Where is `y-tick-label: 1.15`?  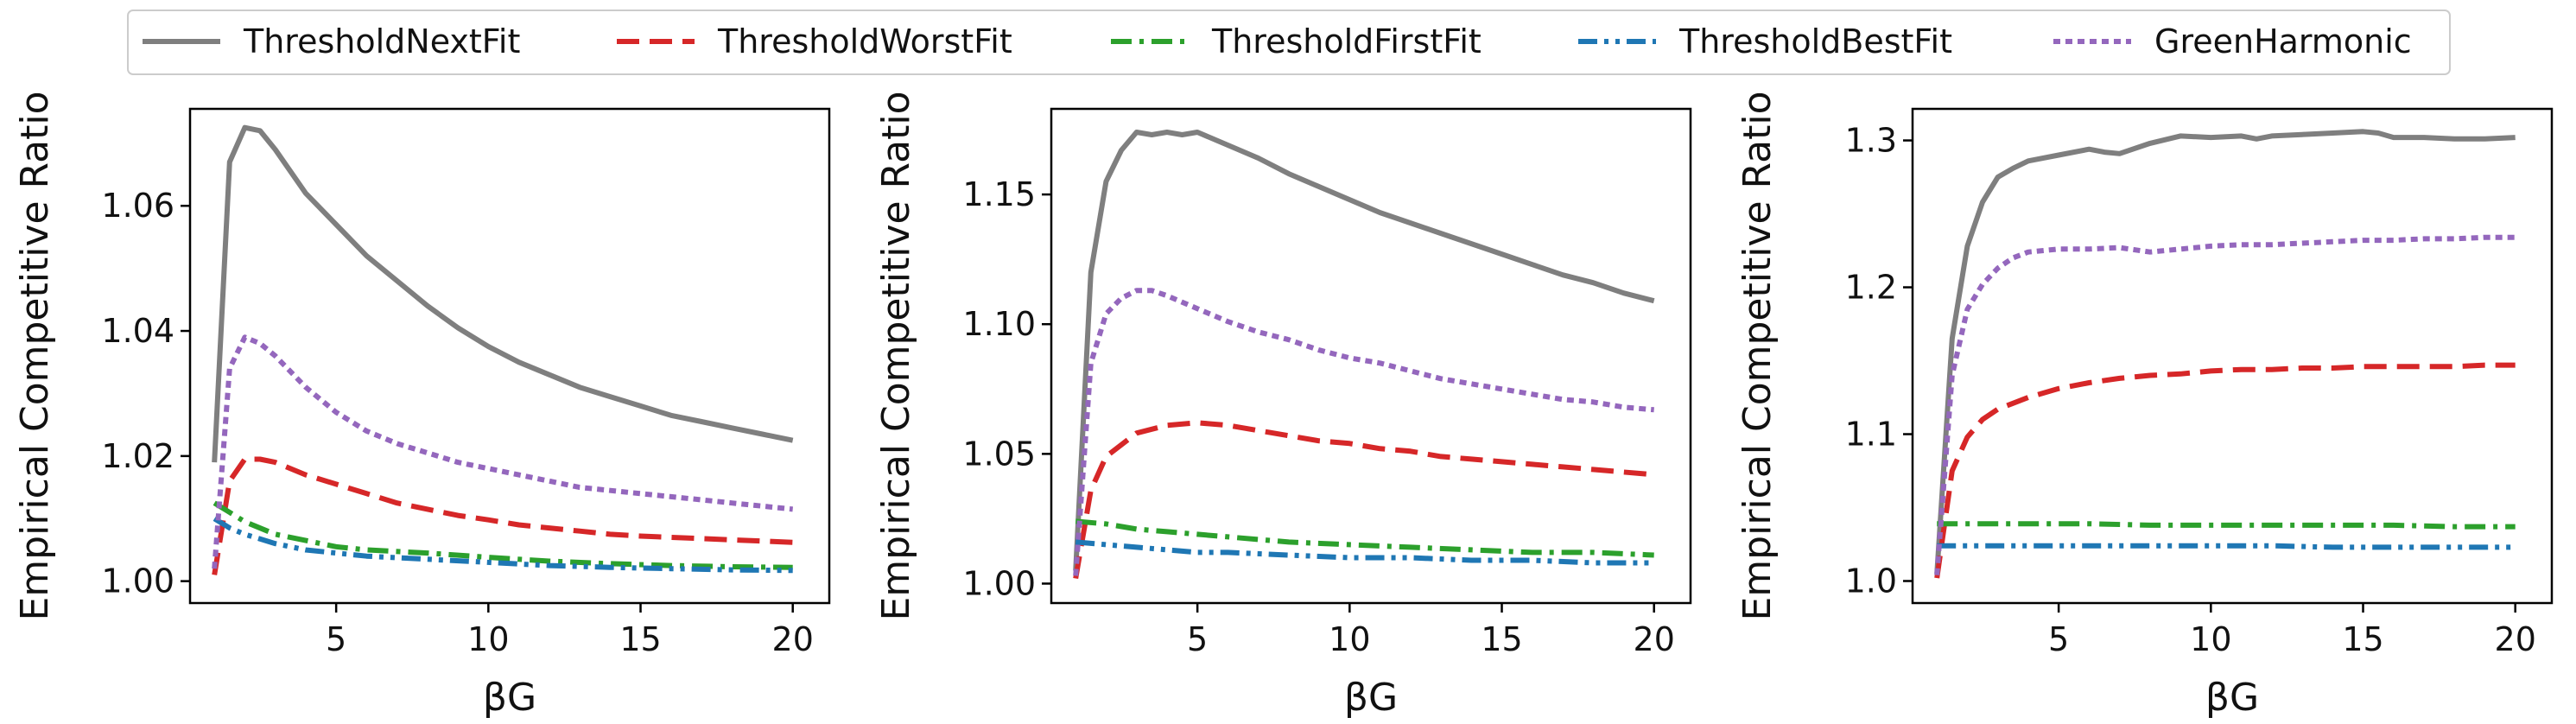
y-tick-label: 1.15 is located at coordinates (999, 194).